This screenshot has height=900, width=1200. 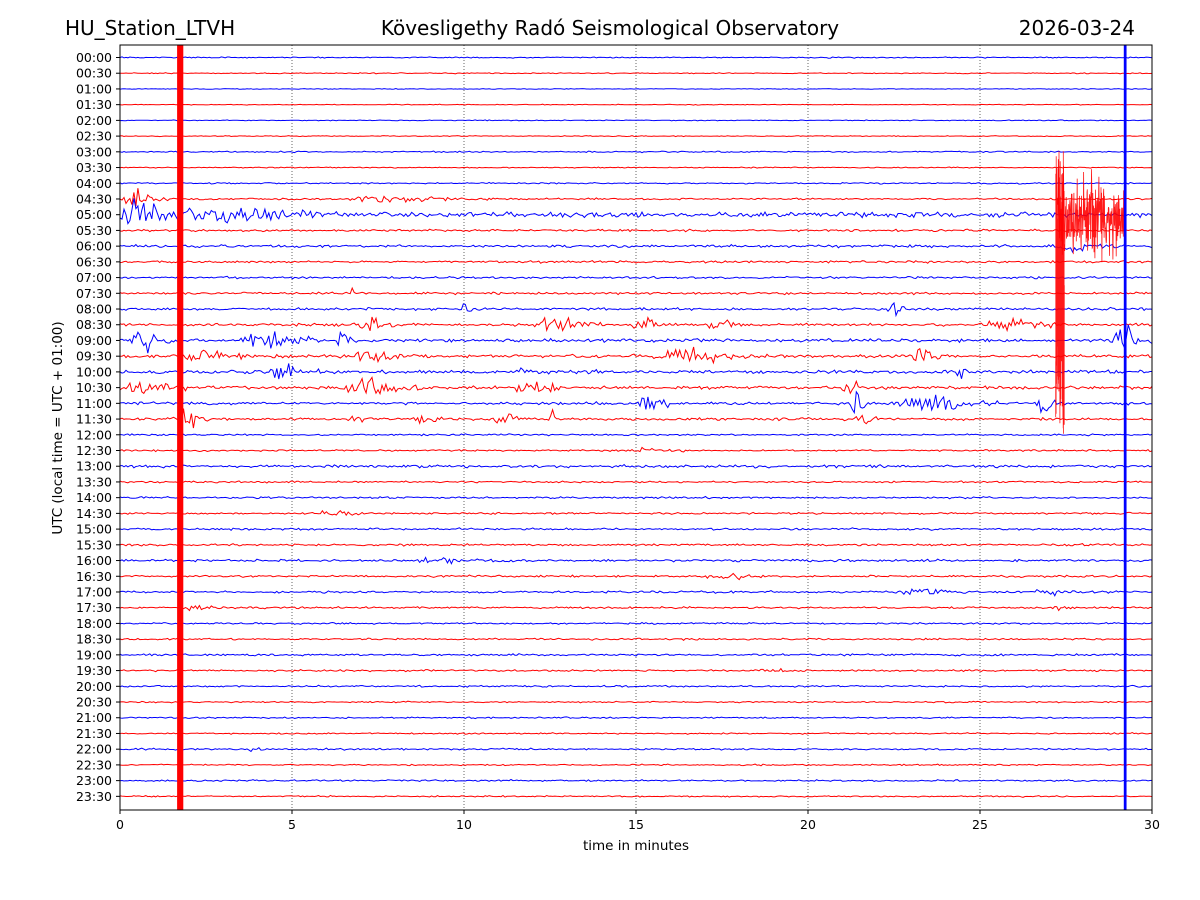 I want to click on y-tick-label: 09:30, so click(x=94, y=356).